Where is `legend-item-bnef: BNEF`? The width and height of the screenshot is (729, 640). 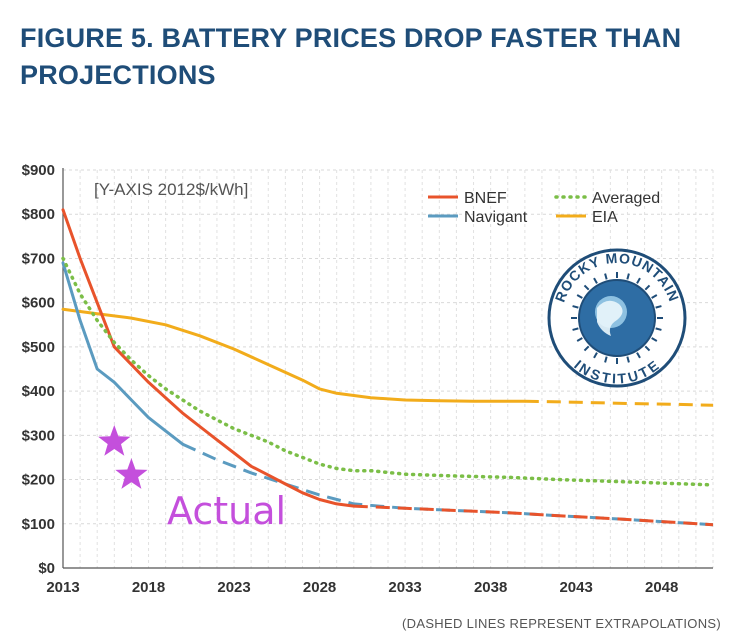 legend-item-bnef: BNEF is located at coordinates (467, 198).